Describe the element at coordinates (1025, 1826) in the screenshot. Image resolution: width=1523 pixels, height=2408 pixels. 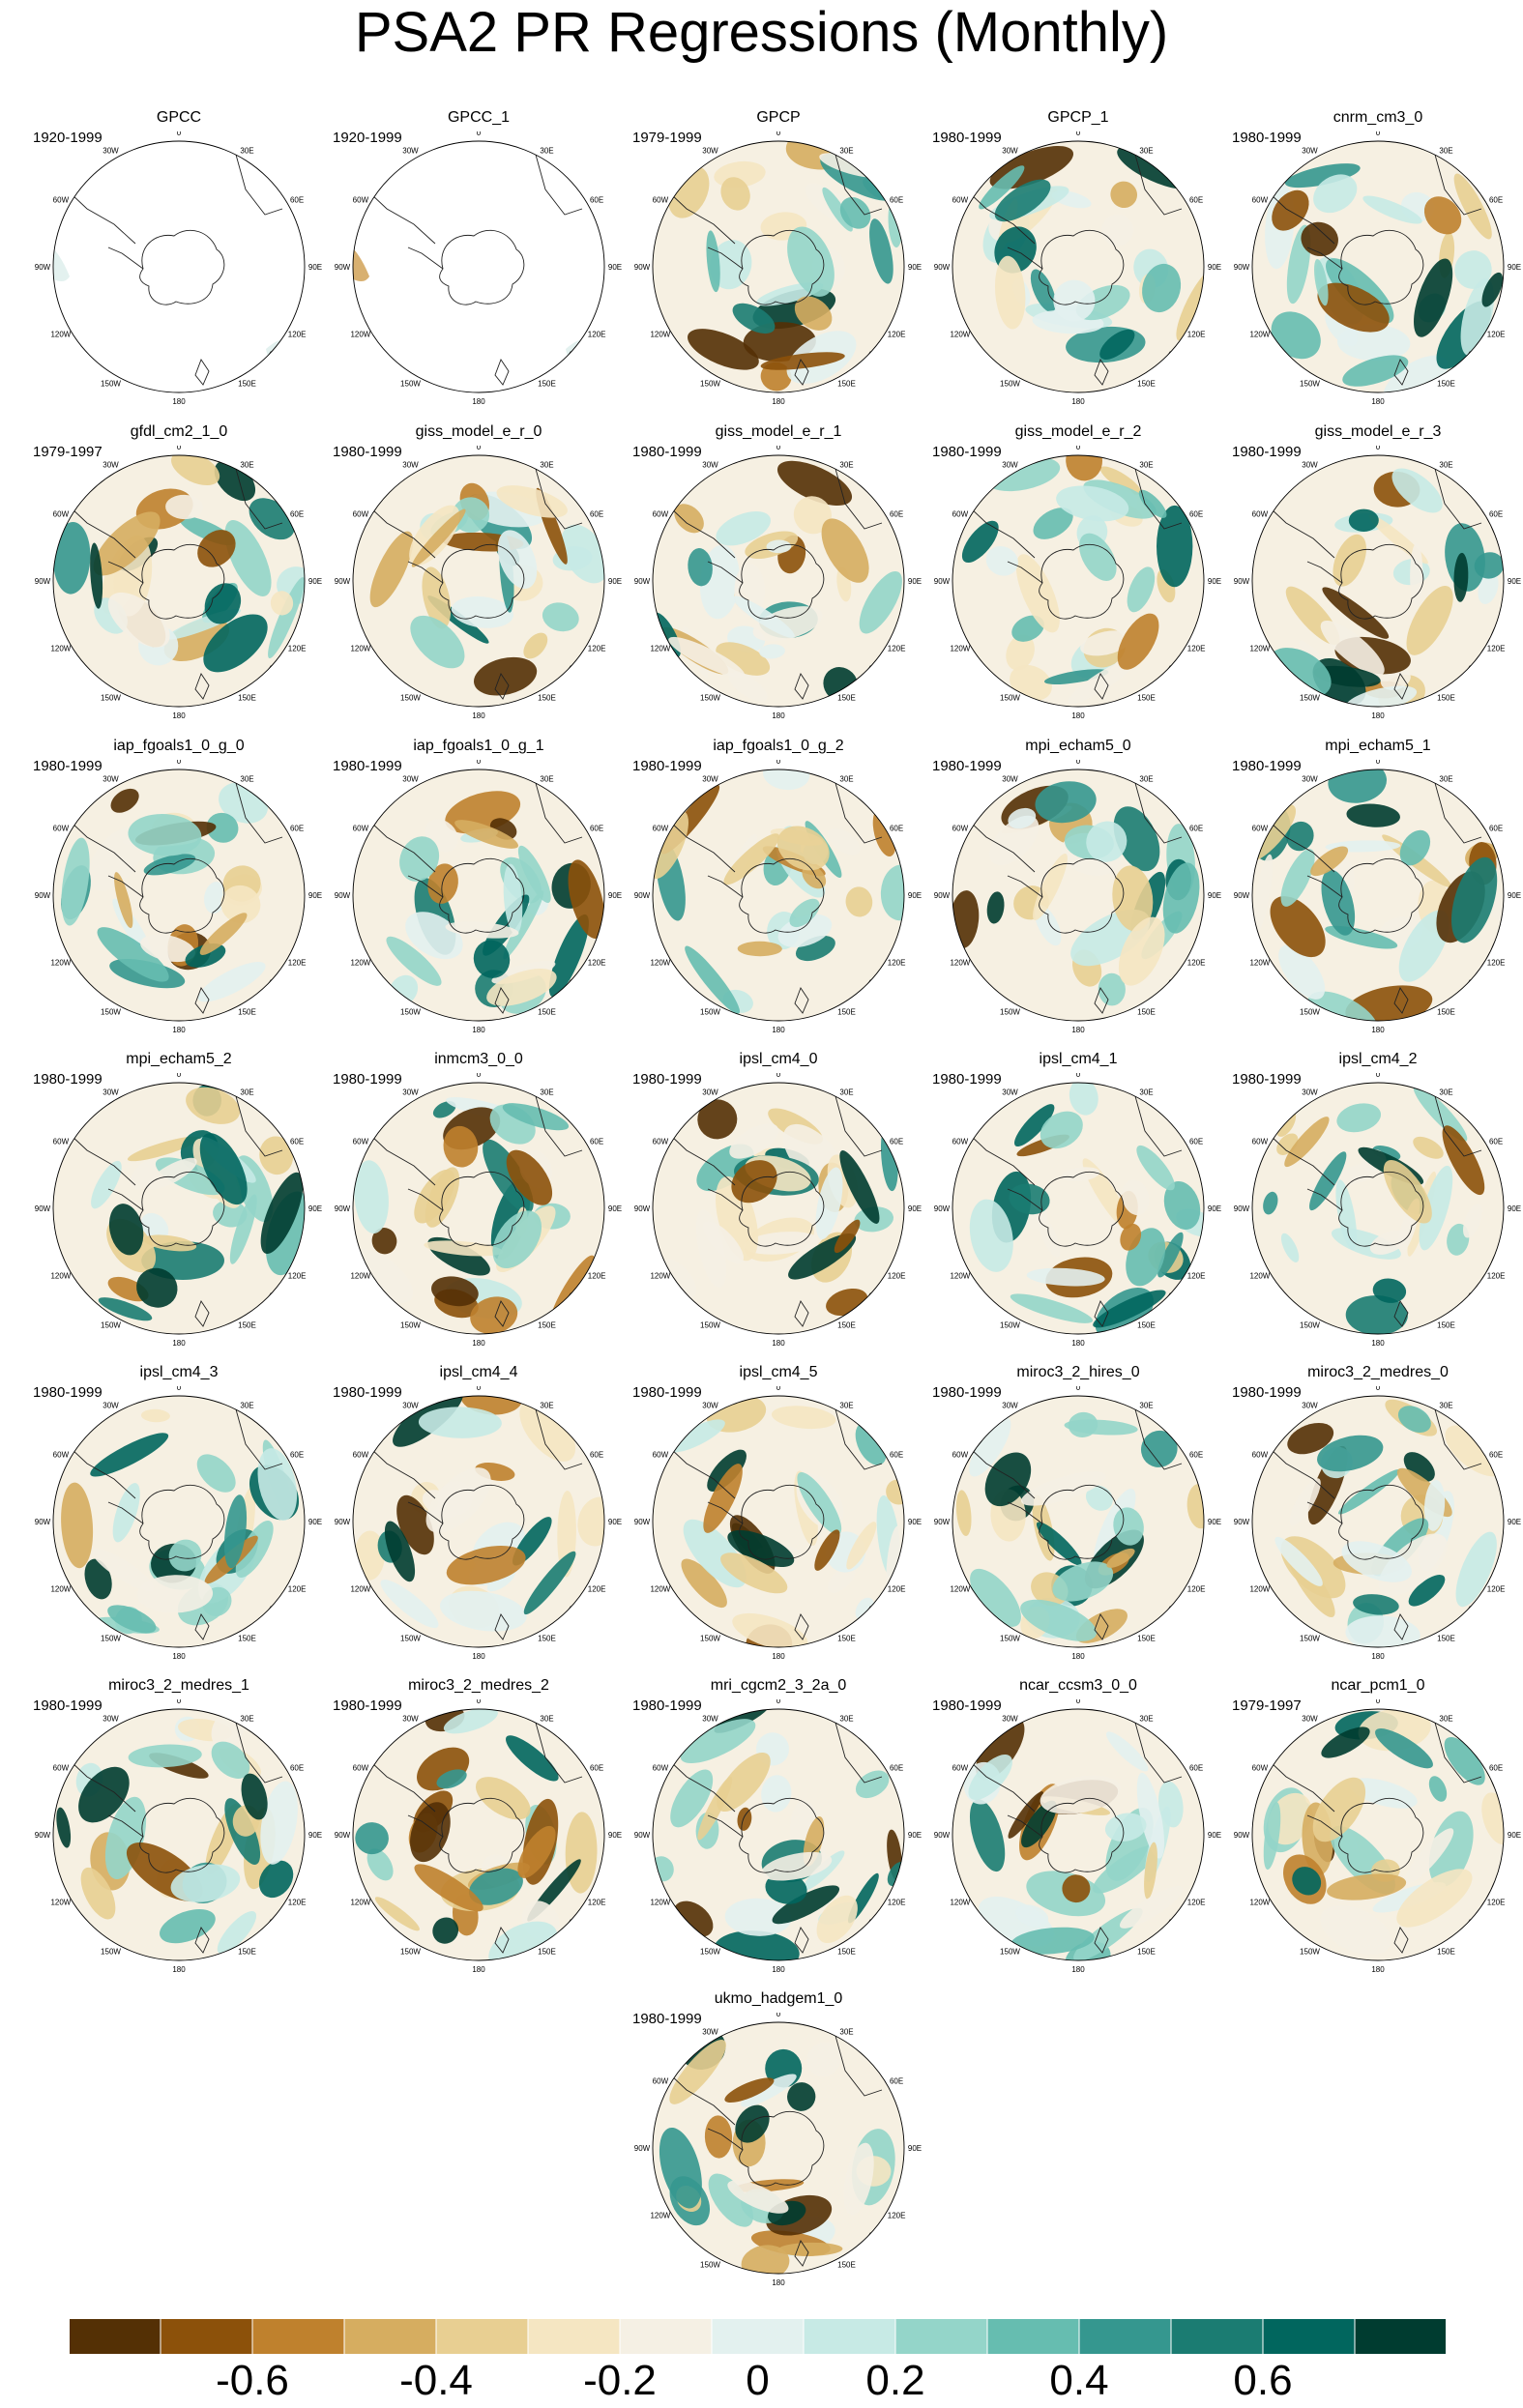
I see `peninsula-coastline` at that location.